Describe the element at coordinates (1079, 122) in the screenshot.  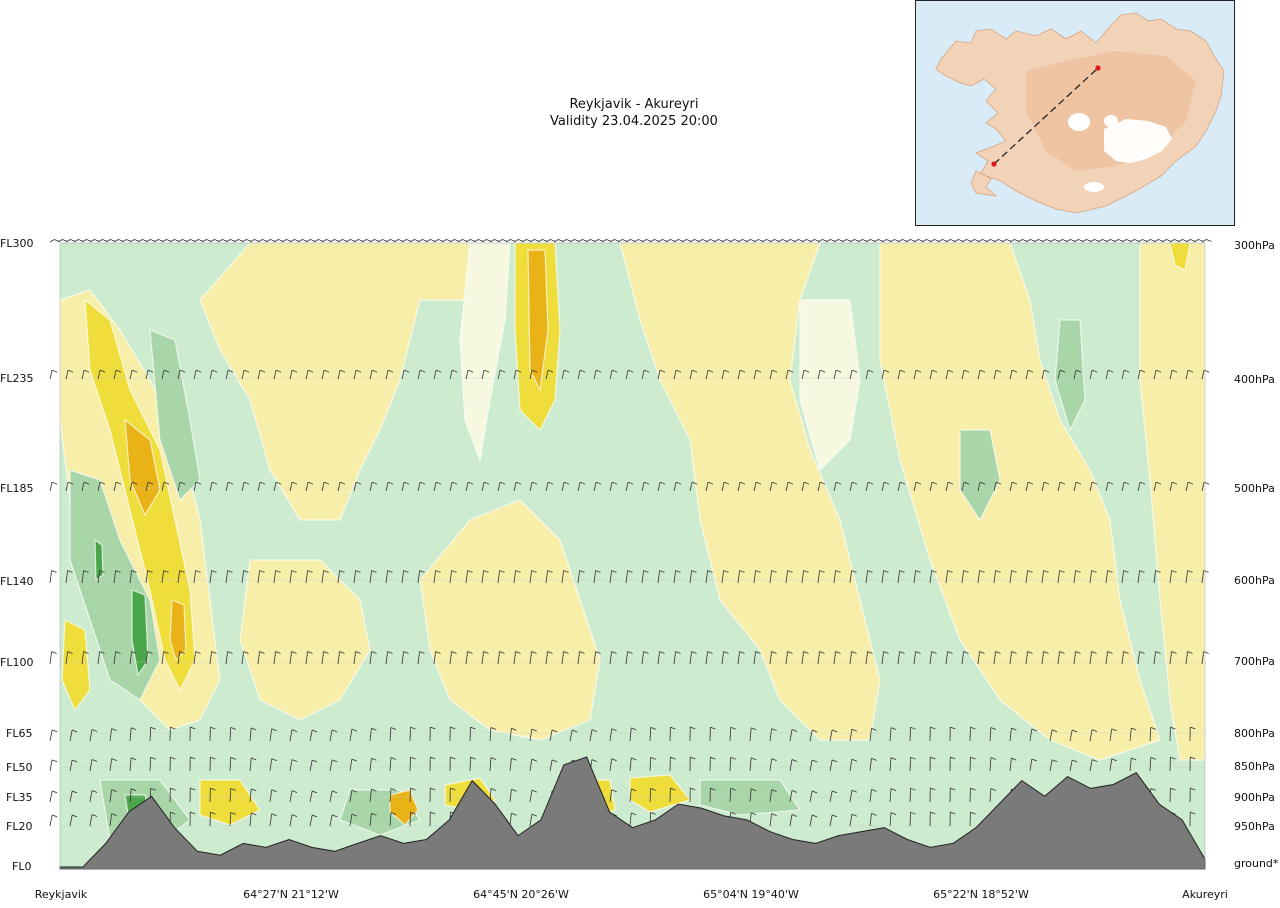
I see `glacier-langjokull` at that location.